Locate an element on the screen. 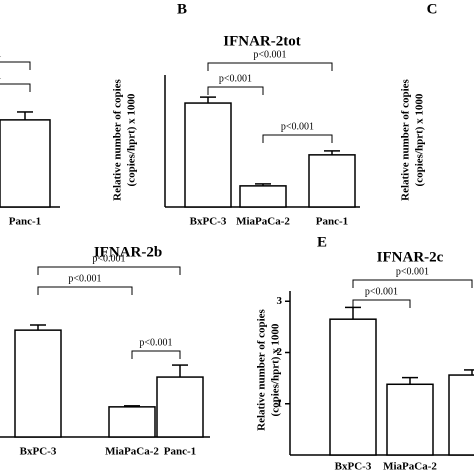  y-tick-label: 1 is located at coordinates (280, 403).